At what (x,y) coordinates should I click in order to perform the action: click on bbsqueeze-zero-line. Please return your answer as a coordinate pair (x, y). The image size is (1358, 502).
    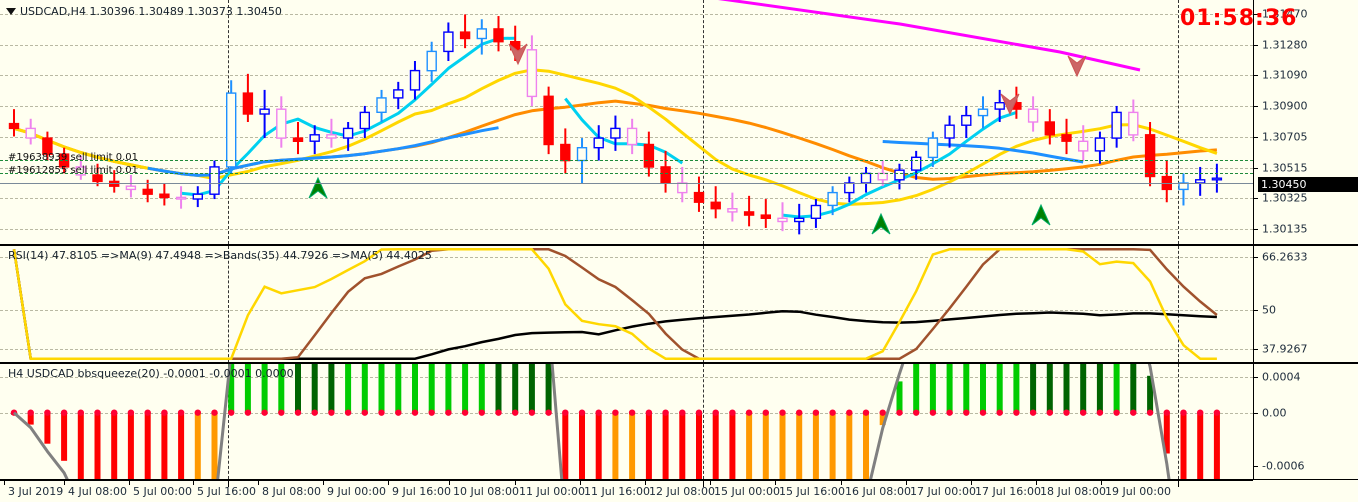
    Looking at the image, I should click on (626, 413).